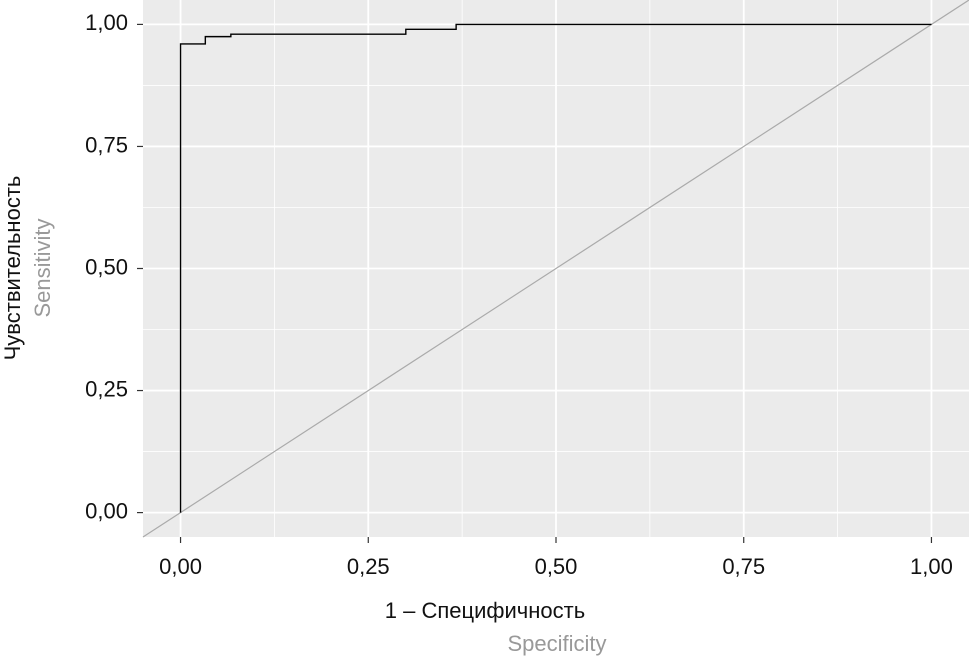 Image resolution: width=969 pixels, height=660 pixels. Describe the element at coordinates (106, 510) in the screenshot. I see `y-tick-label: 0,00` at that location.